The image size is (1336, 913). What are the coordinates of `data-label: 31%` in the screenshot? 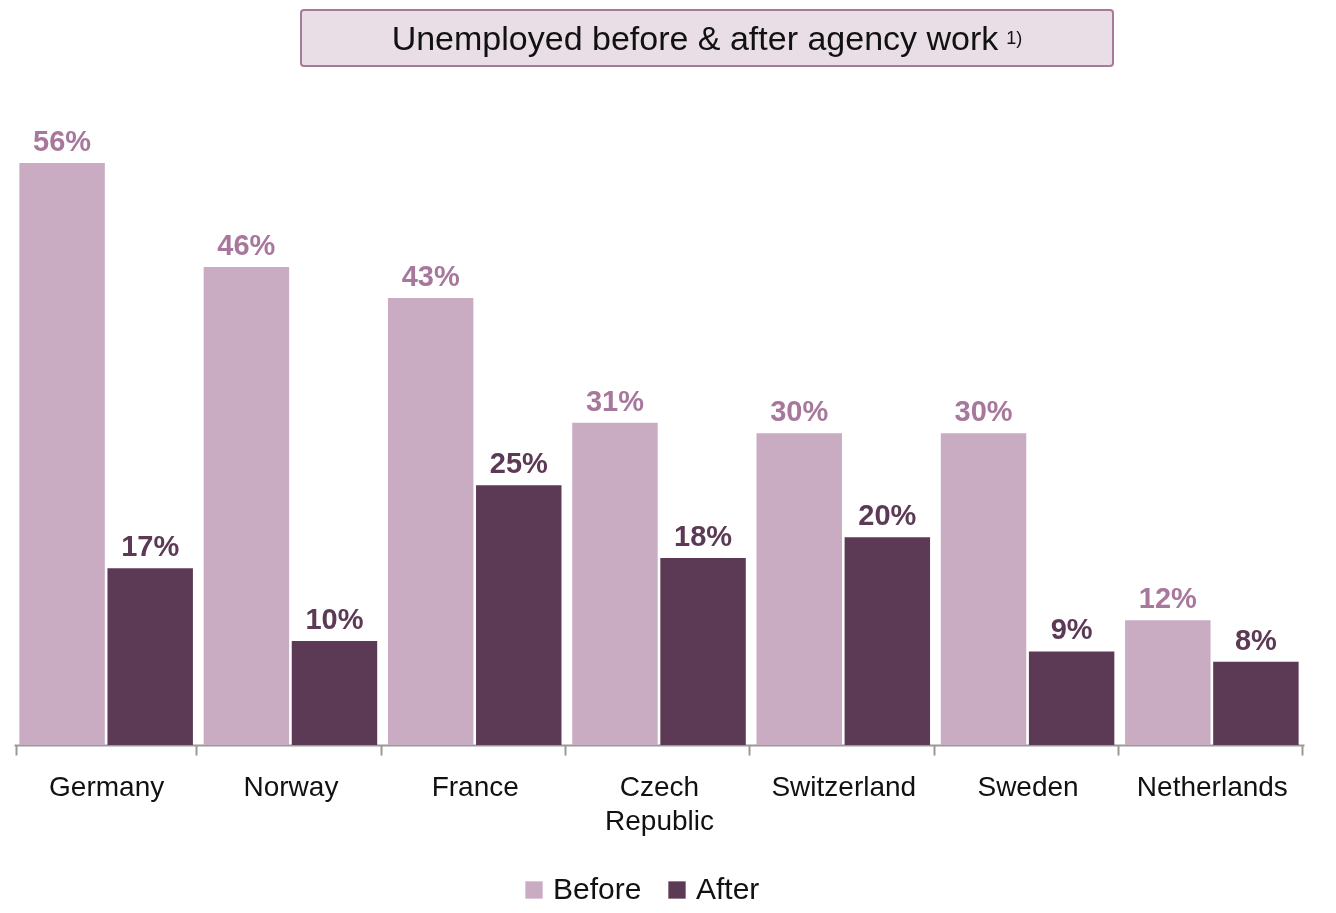 It's located at (615, 400).